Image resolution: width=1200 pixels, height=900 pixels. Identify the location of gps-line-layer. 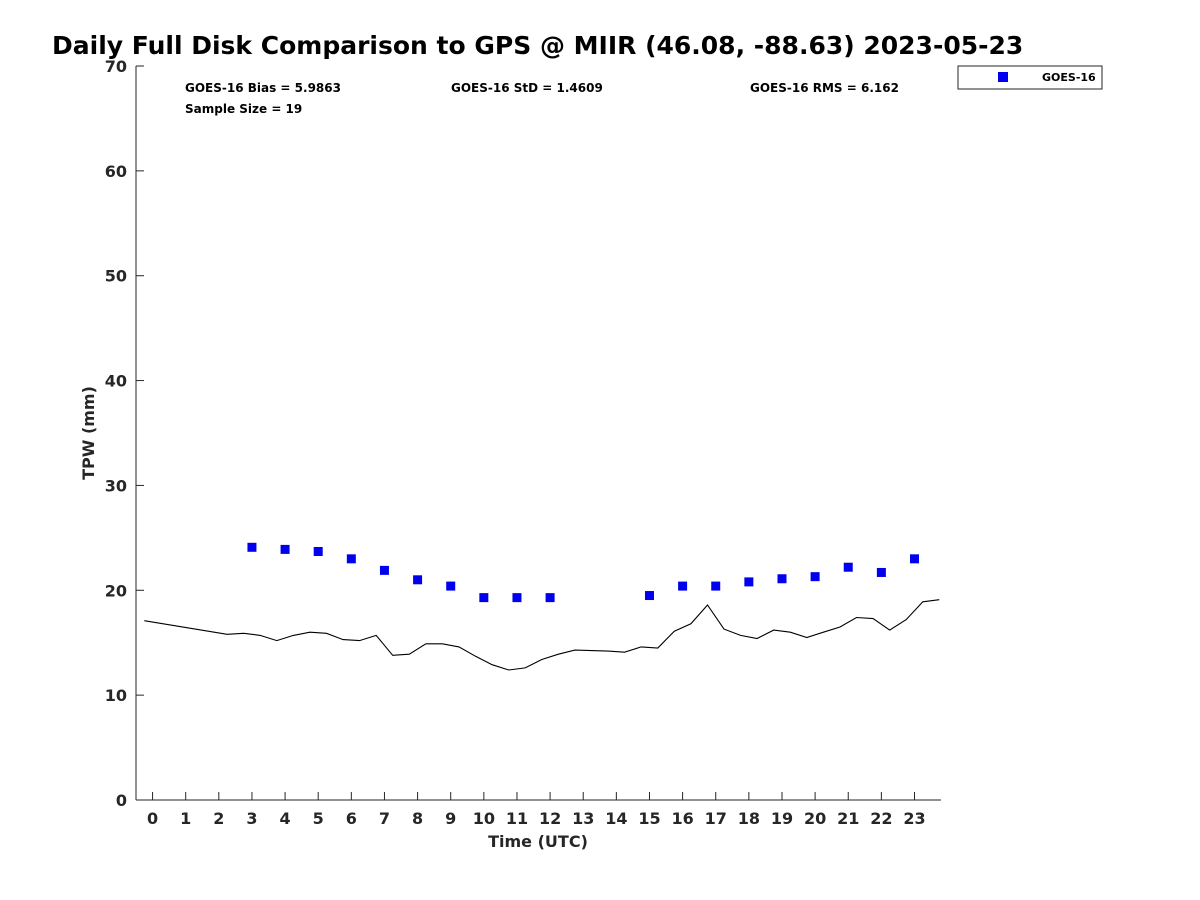
(542, 635).